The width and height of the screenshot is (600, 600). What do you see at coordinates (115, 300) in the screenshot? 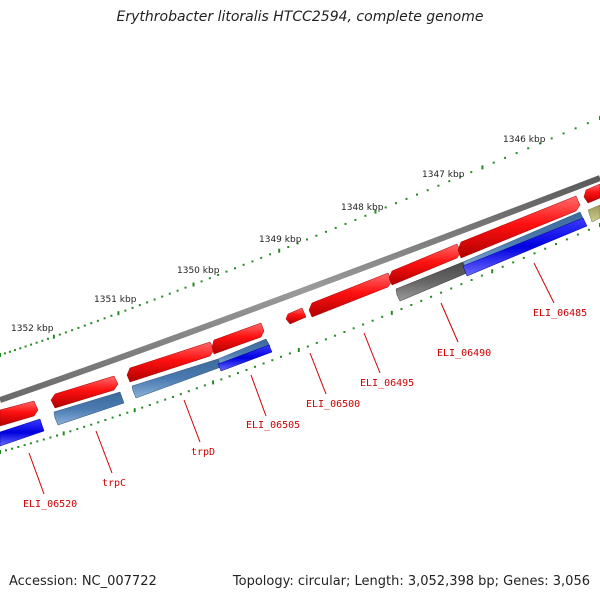
I see `ruler-label: 1351 kbp` at bounding box center [115, 300].